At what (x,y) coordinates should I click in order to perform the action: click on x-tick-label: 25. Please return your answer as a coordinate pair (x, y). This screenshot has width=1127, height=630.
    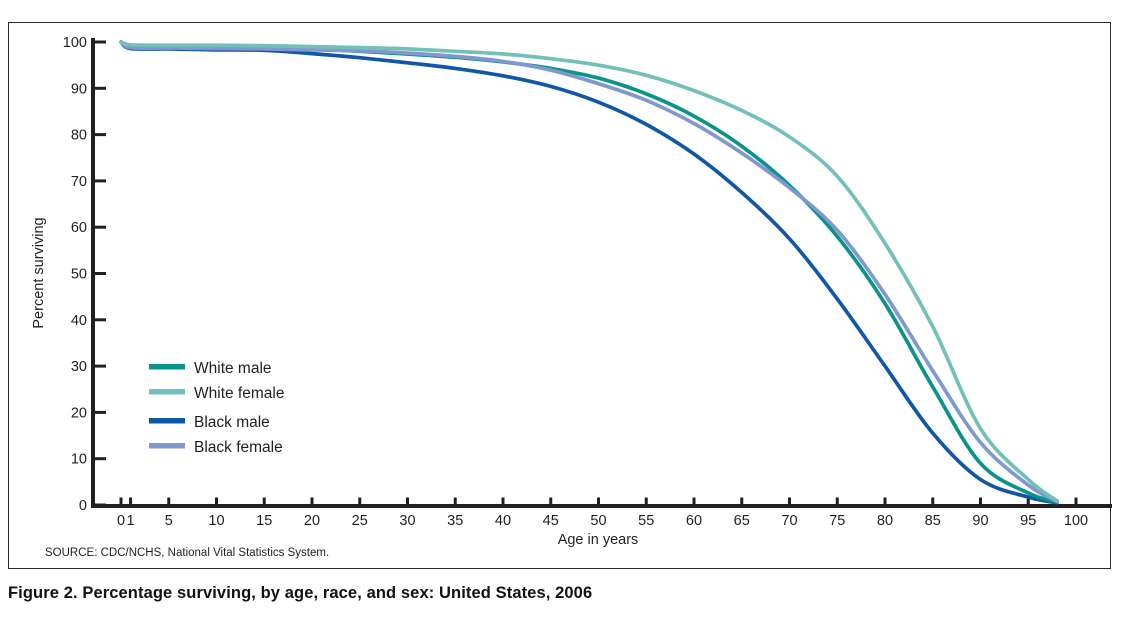
    Looking at the image, I should click on (360, 521).